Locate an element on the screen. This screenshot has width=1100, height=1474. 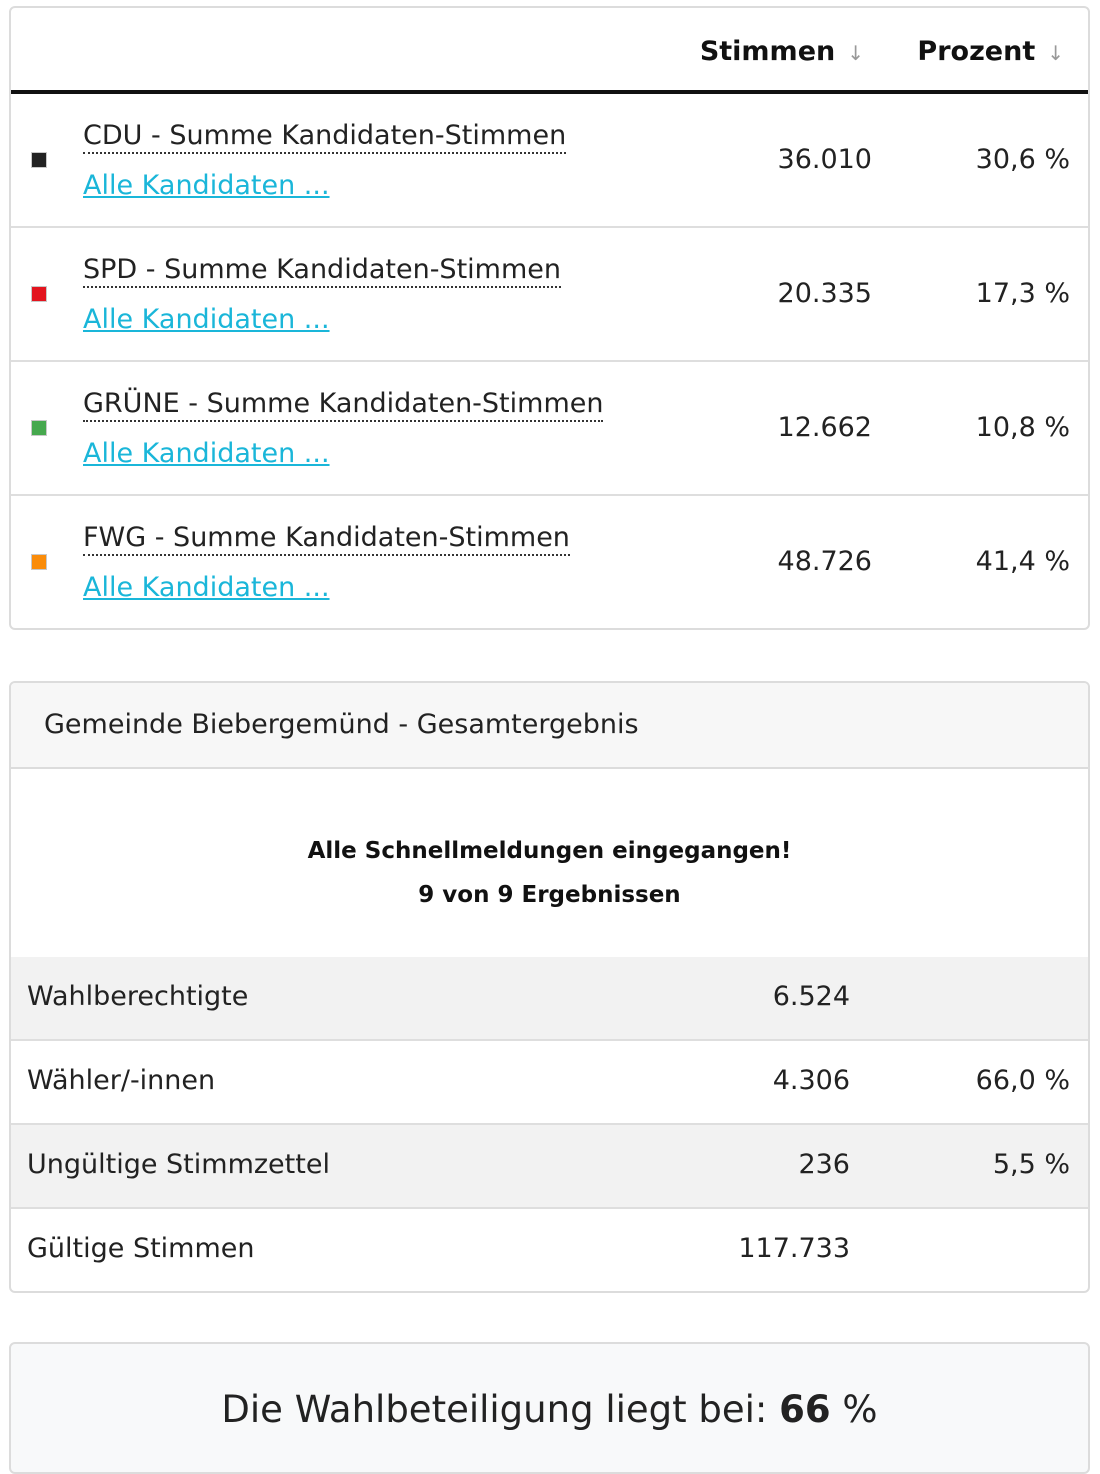
summary-label: Gültige Stimmen is located at coordinates (141, 1248).